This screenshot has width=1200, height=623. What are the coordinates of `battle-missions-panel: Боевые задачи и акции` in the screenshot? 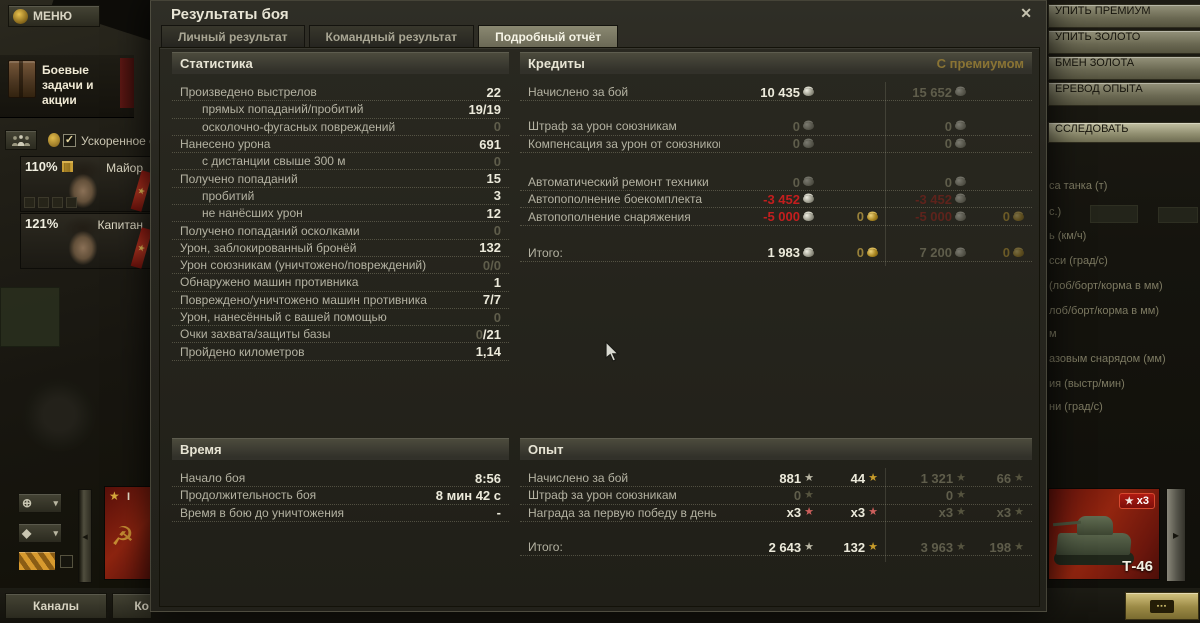 It's located at (67, 86).